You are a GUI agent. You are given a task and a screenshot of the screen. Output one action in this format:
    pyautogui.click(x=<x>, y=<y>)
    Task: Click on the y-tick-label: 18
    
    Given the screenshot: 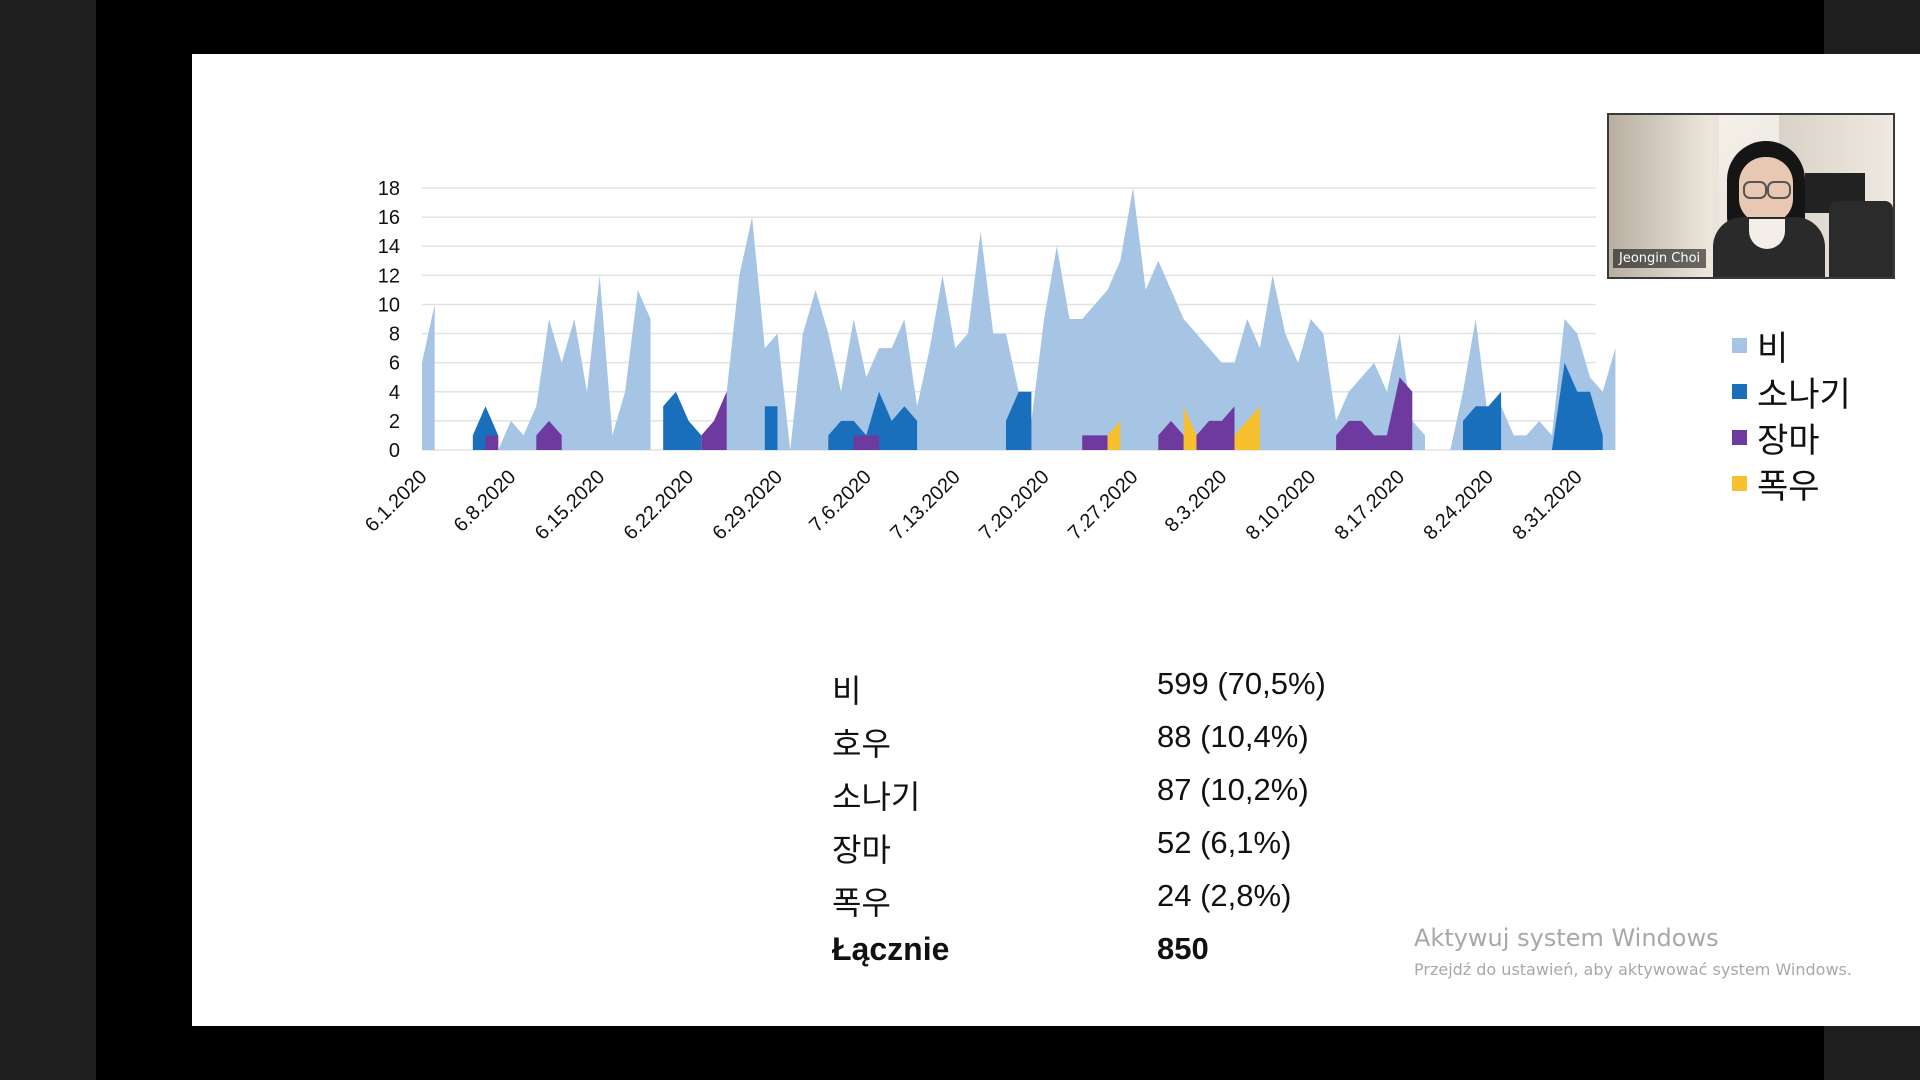 What is the action you would take?
    pyautogui.click(x=389, y=189)
    